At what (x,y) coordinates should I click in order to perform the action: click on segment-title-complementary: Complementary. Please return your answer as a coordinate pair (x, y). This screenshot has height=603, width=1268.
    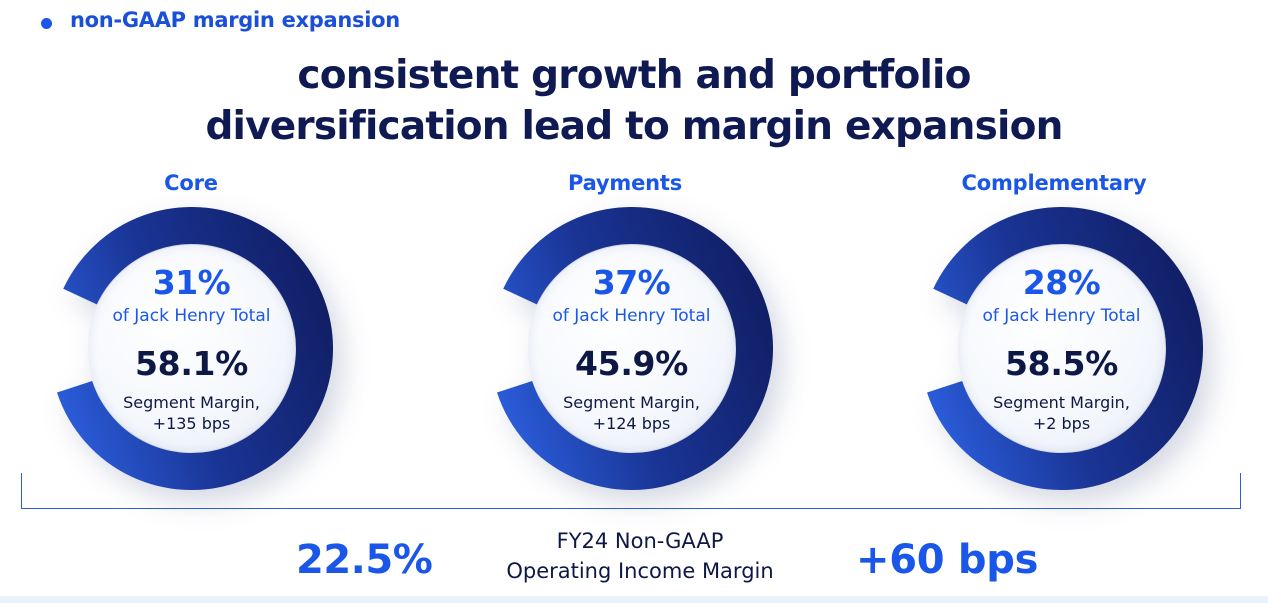
    Looking at the image, I should click on (1054, 183).